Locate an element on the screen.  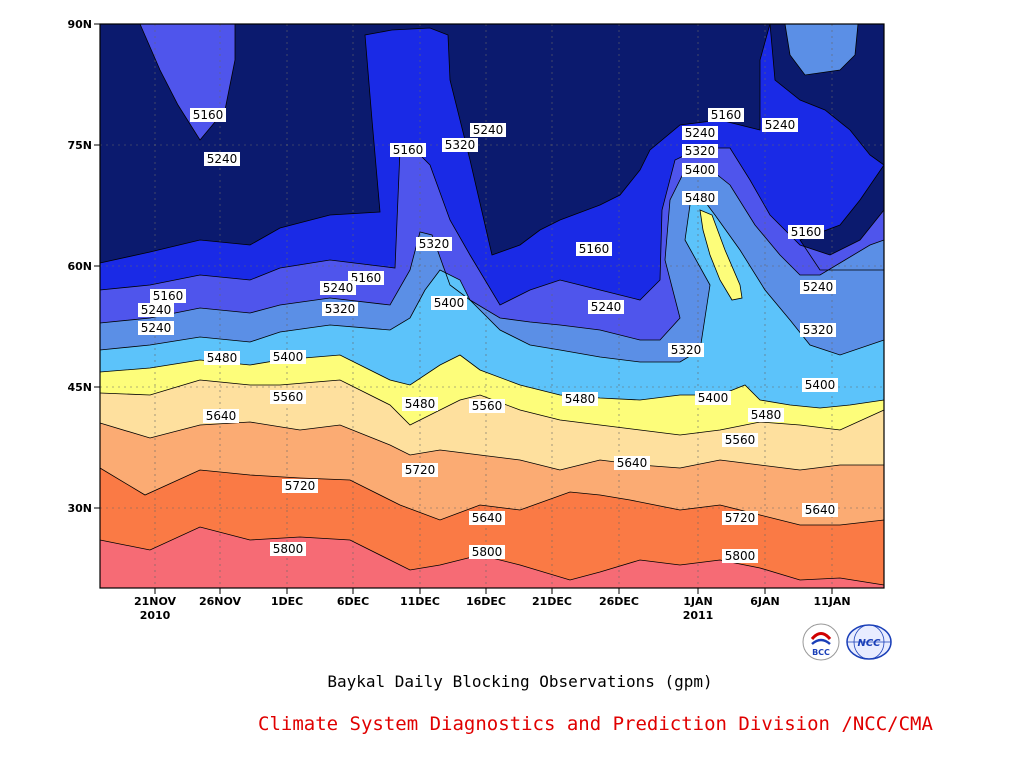
y-tick-label: 45N is located at coordinates (79, 387).